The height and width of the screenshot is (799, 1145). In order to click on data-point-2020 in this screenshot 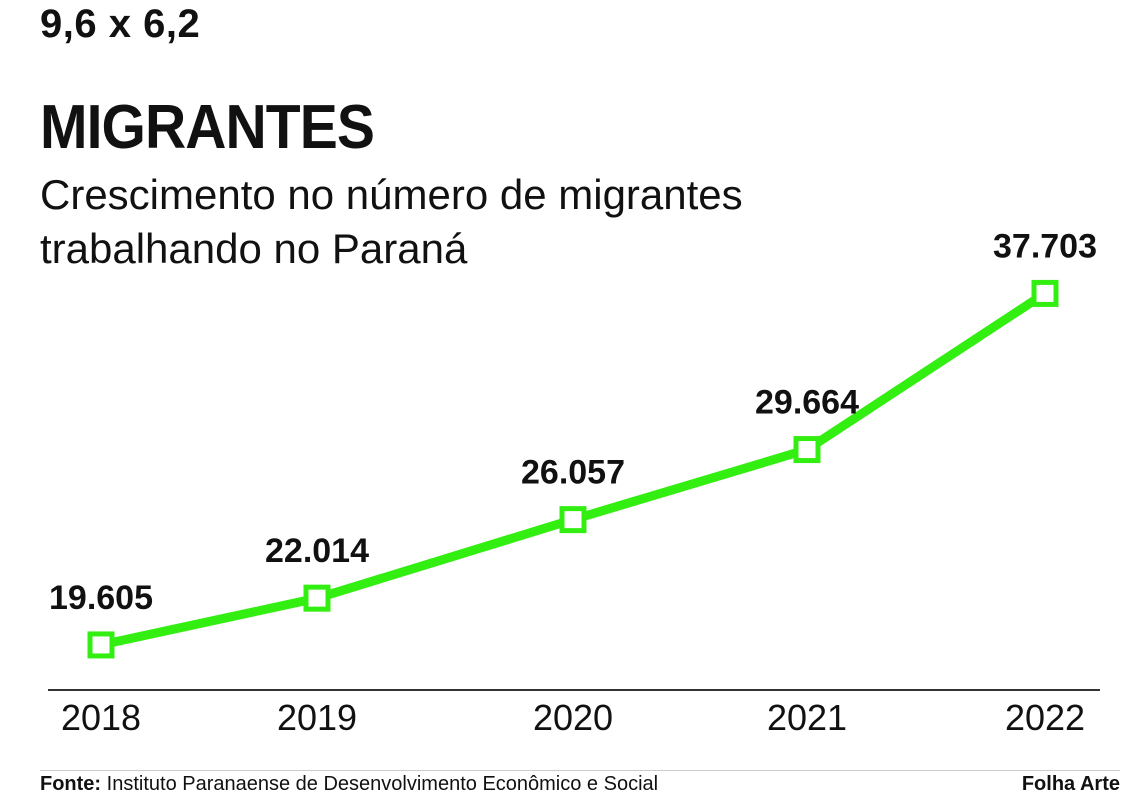, I will do `click(573, 520)`.